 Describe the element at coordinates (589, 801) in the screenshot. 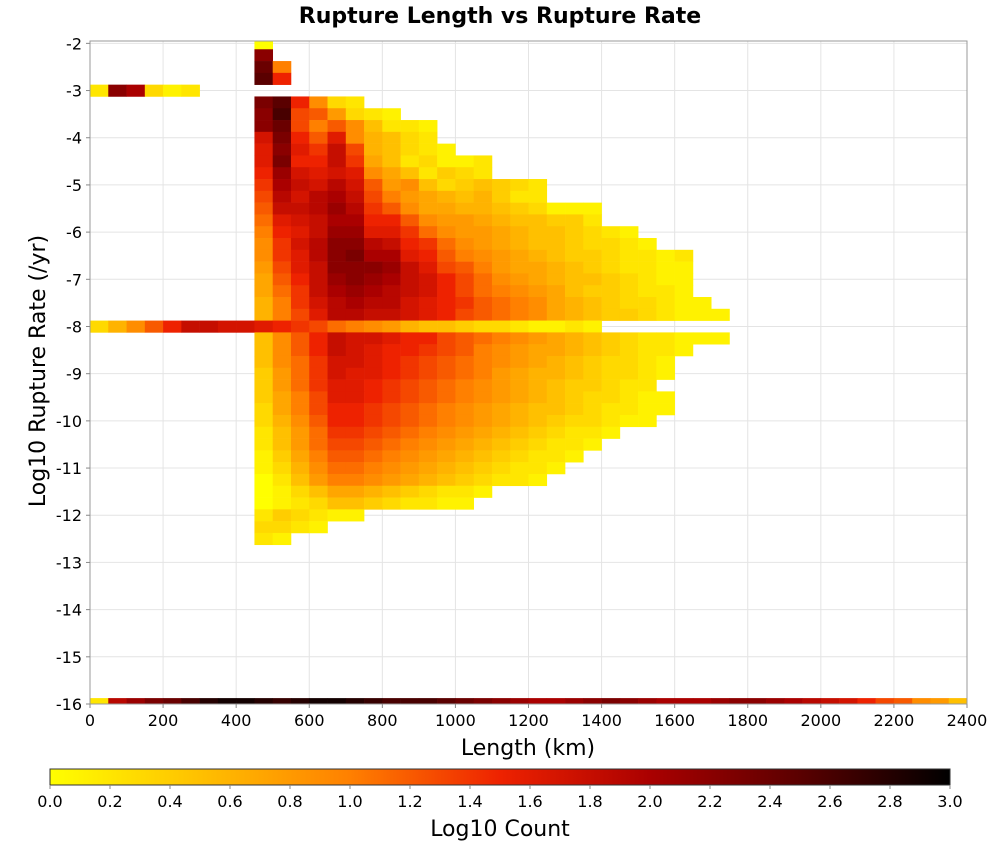

I see `colorbar-tick-label: 1.8` at that location.